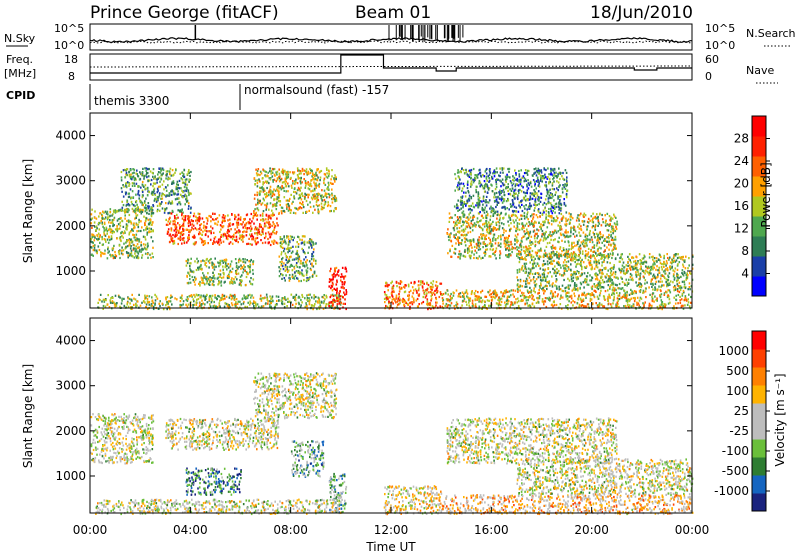 This screenshot has width=800, height=558. I want to click on freq-right-tick-top: 60, so click(712, 59).